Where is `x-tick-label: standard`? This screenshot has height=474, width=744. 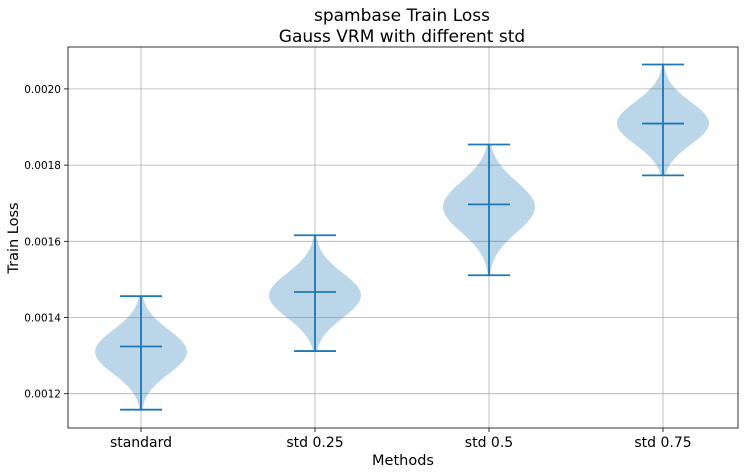
x-tick-label: standard is located at coordinates (141, 443).